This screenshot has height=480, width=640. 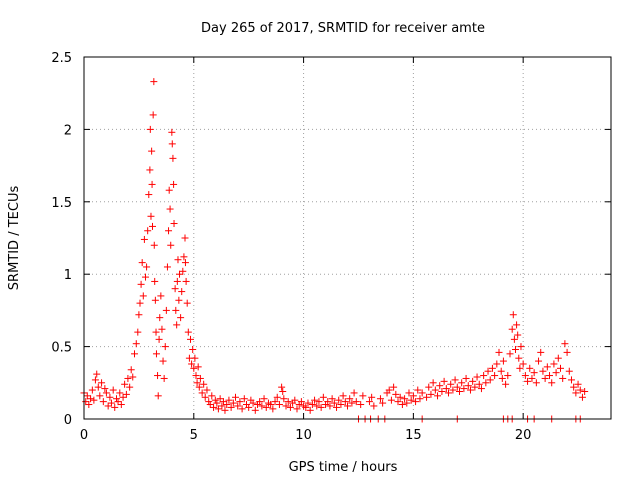 I want to click on y-tick-label: 0.5, so click(x=61, y=348).